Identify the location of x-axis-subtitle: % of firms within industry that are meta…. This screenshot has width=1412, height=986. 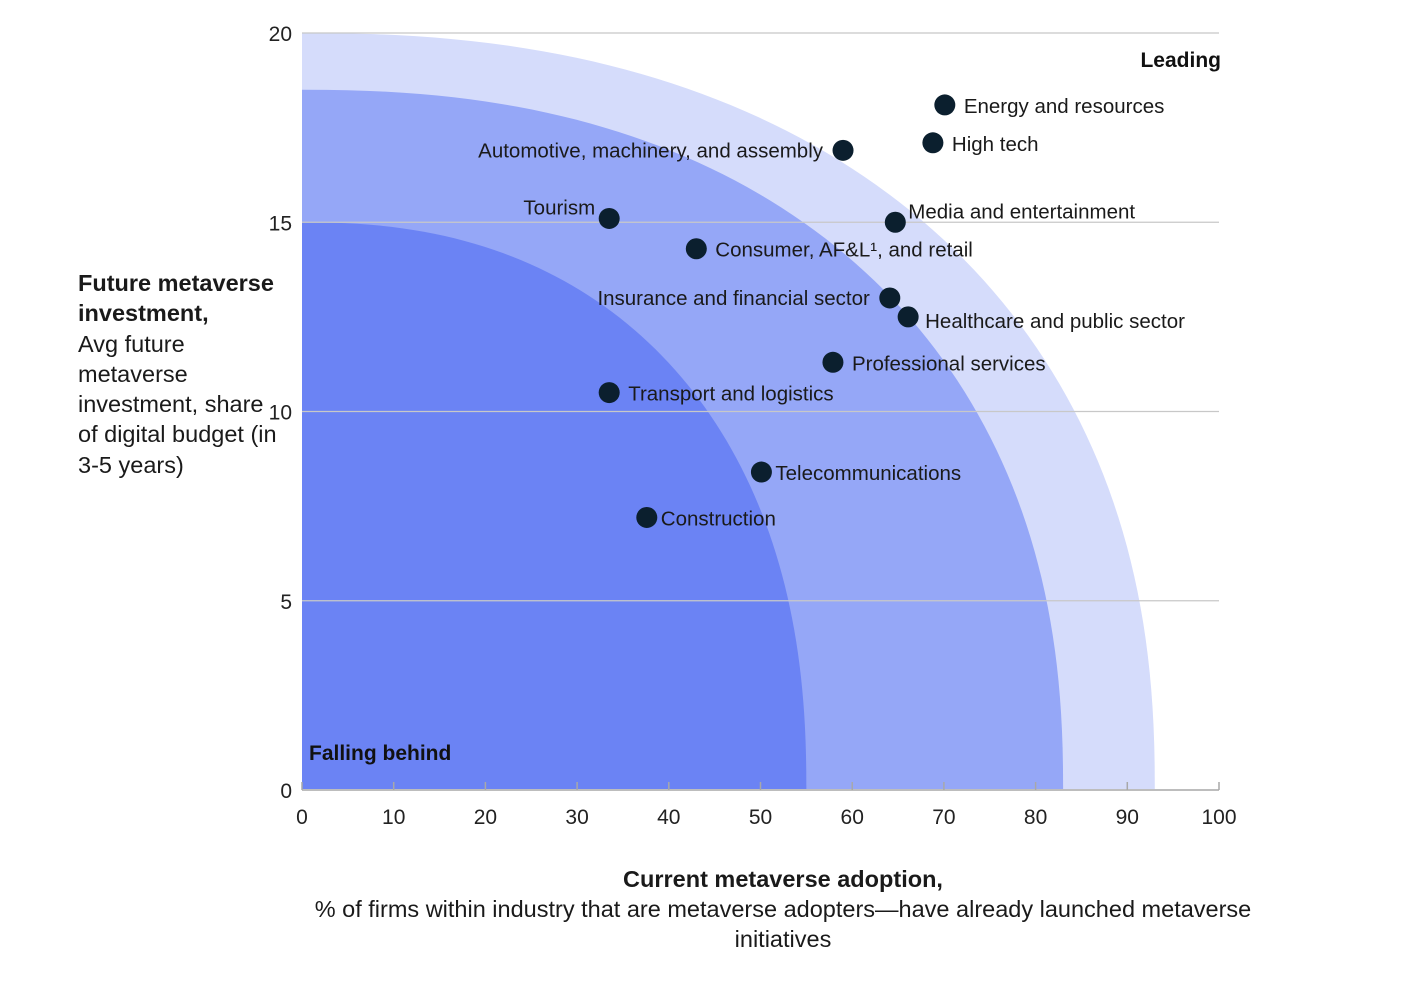
(783, 924).